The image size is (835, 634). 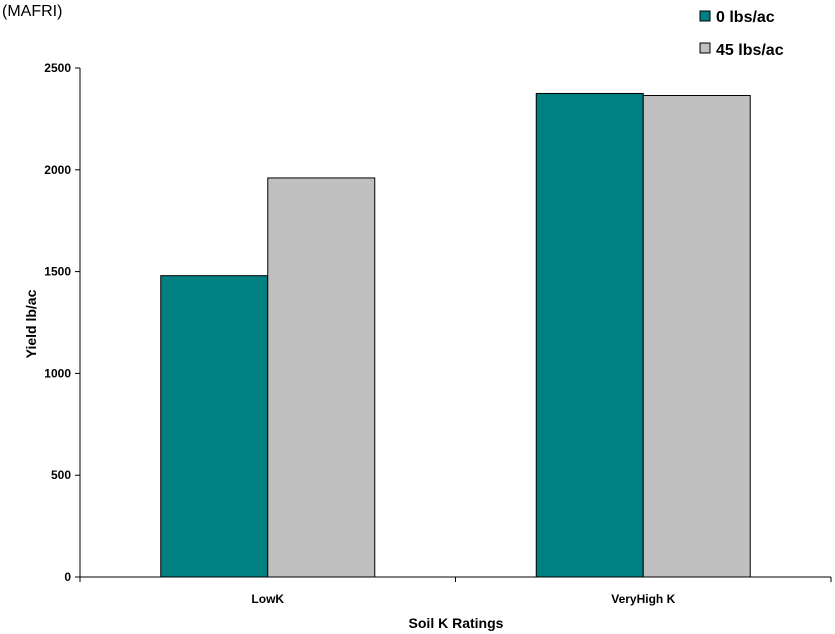 What do you see at coordinates (61, 475) in the screenshot?
I see `y-tick-label: 500` at bounding box center [61, 475].